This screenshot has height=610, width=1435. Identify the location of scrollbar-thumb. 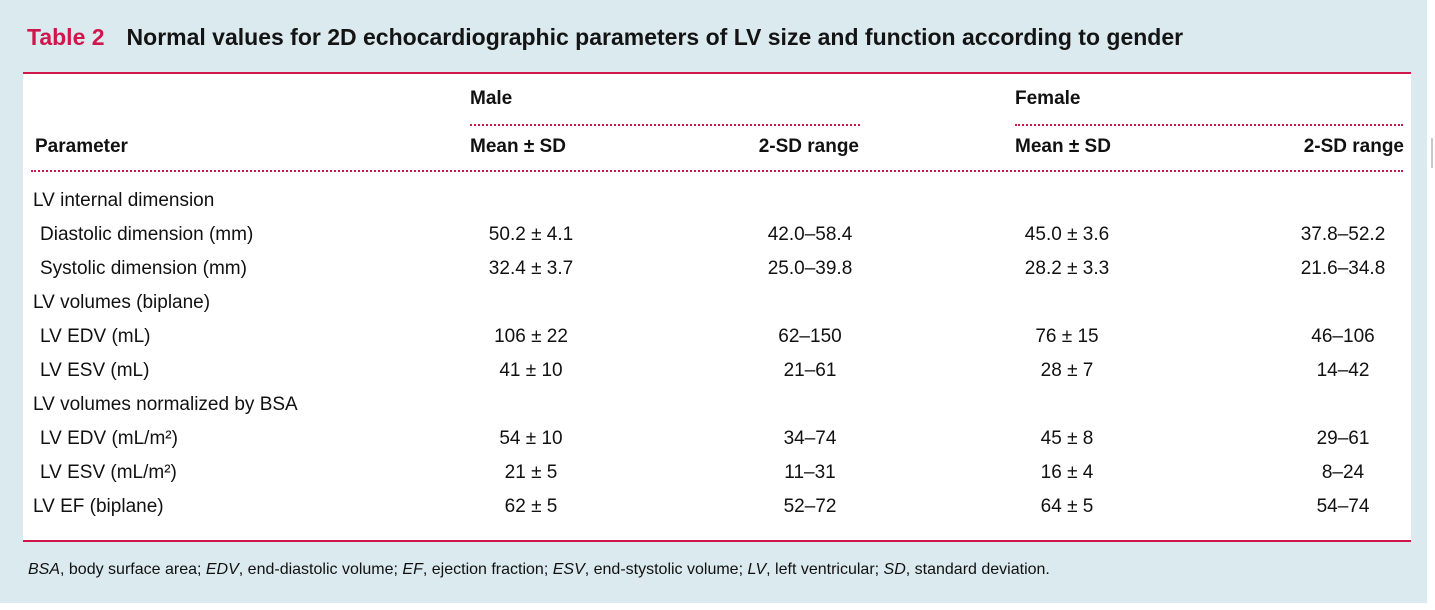
(1432, 153).